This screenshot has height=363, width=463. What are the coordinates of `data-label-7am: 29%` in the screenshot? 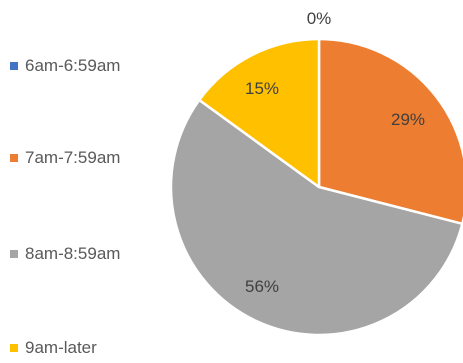 It's located at (408, 119).